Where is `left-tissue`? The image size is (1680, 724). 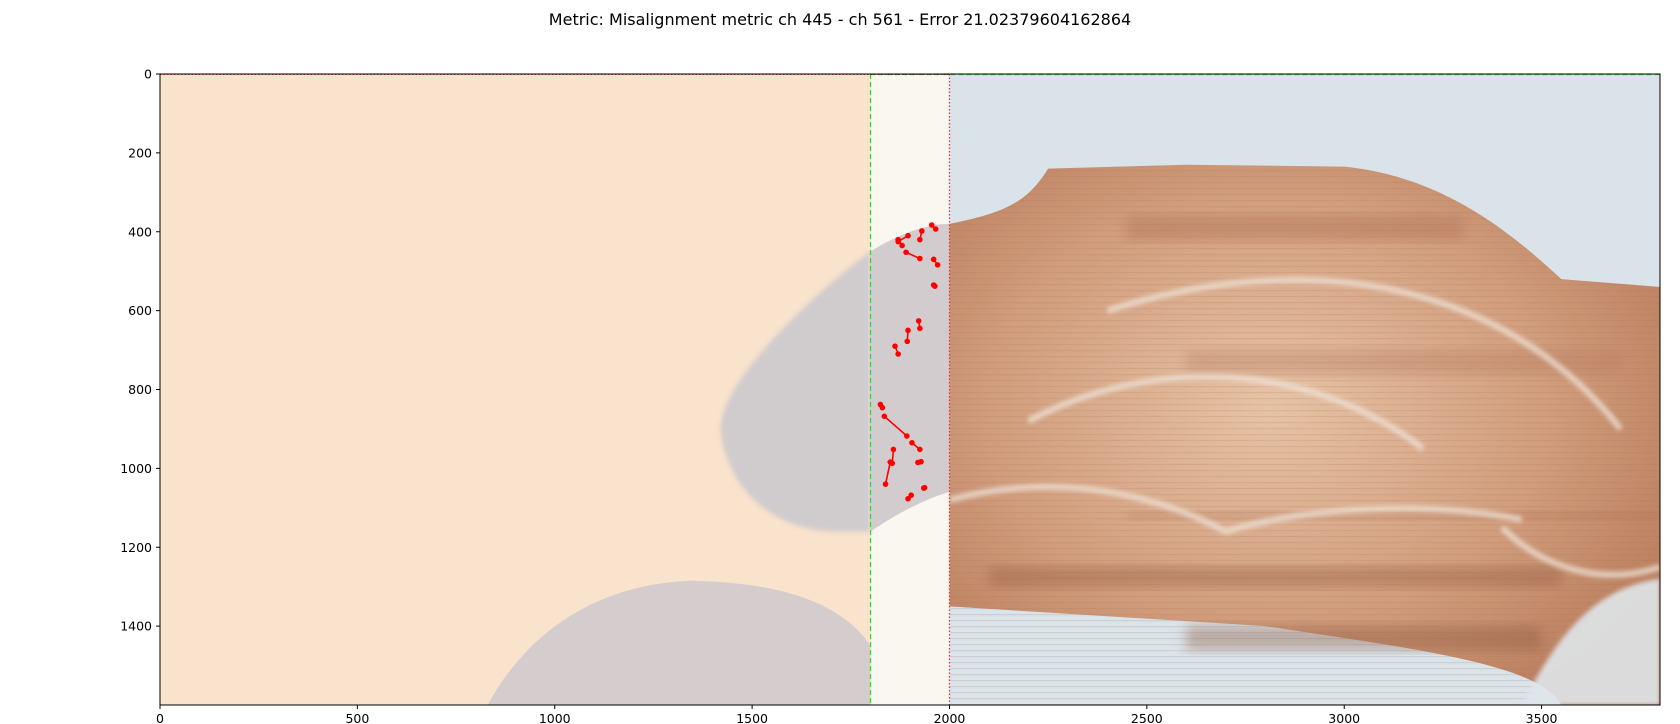
left-tissue is located at coordinates (679, 478).